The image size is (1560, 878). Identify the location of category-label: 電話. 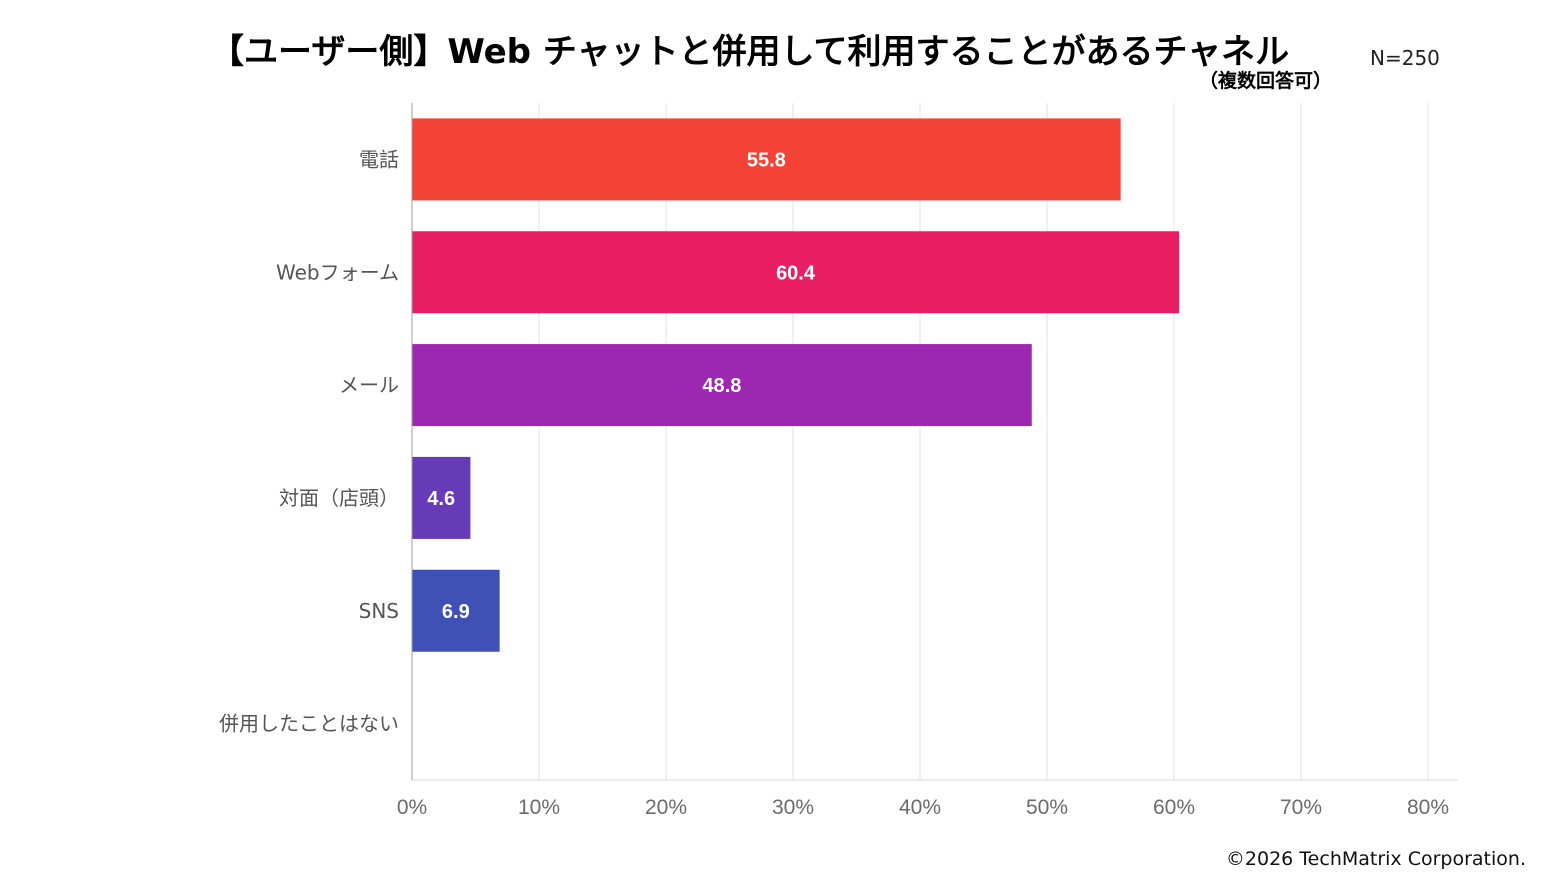
(379, 159).